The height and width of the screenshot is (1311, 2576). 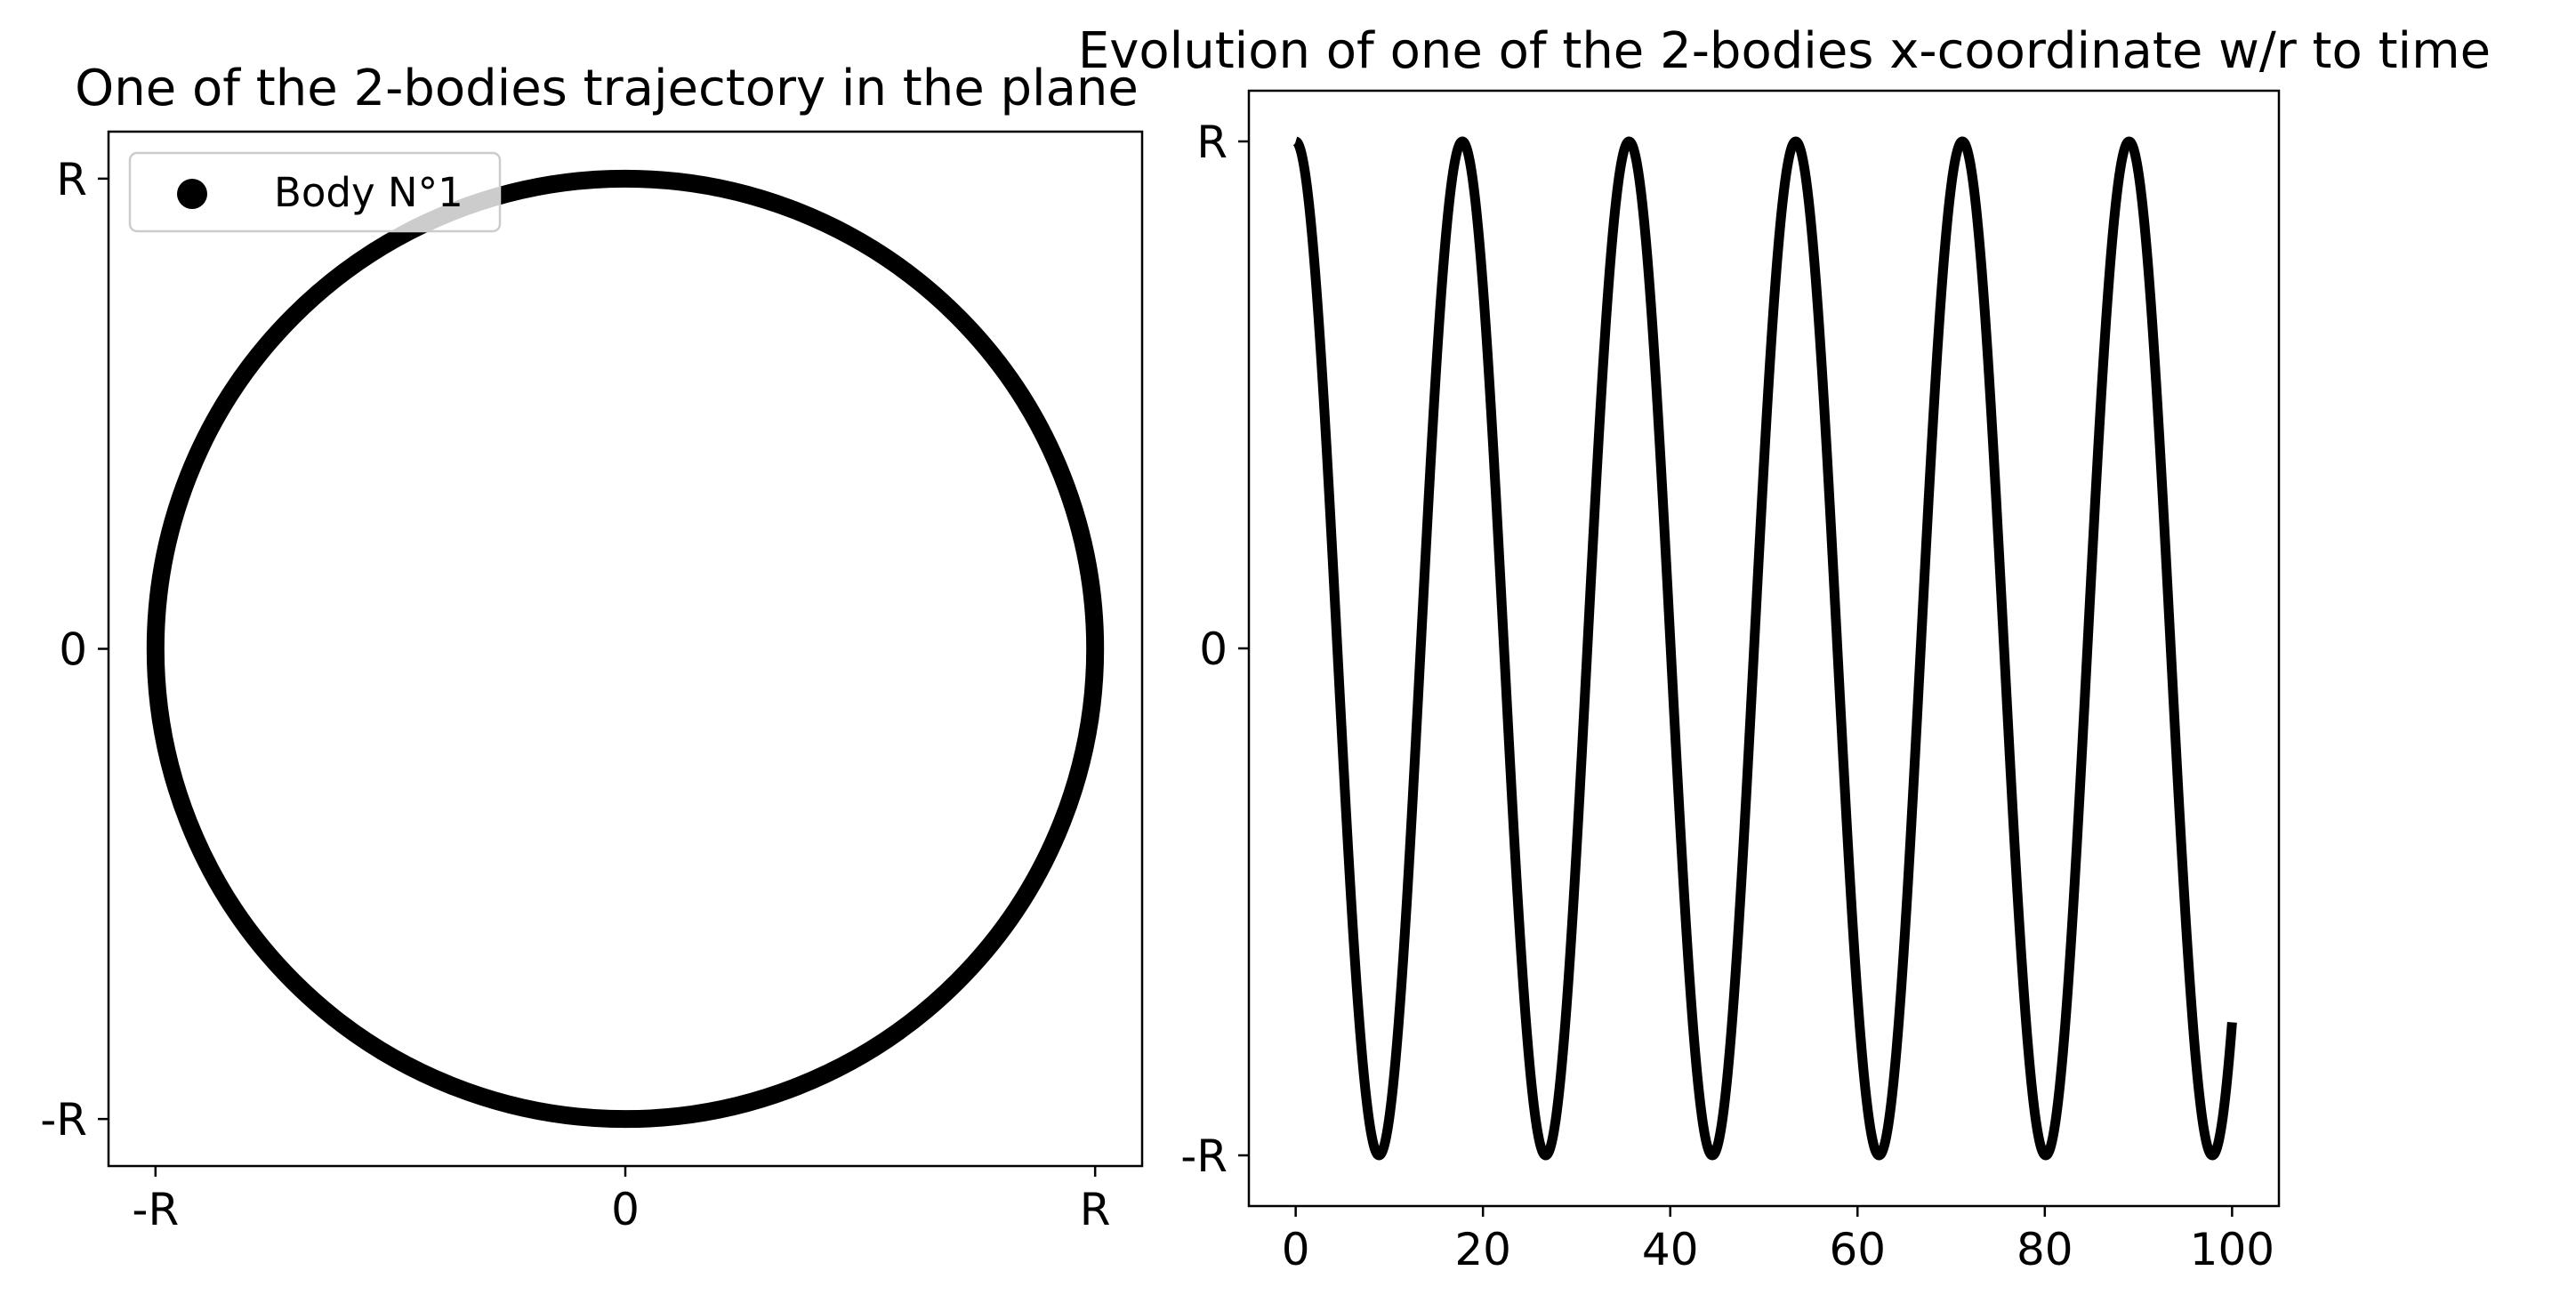 What do you see at coordinates (2232, 1249) in the screenshot?
I see `x-tick-label: 100` at bounding box center [2232, 1249].